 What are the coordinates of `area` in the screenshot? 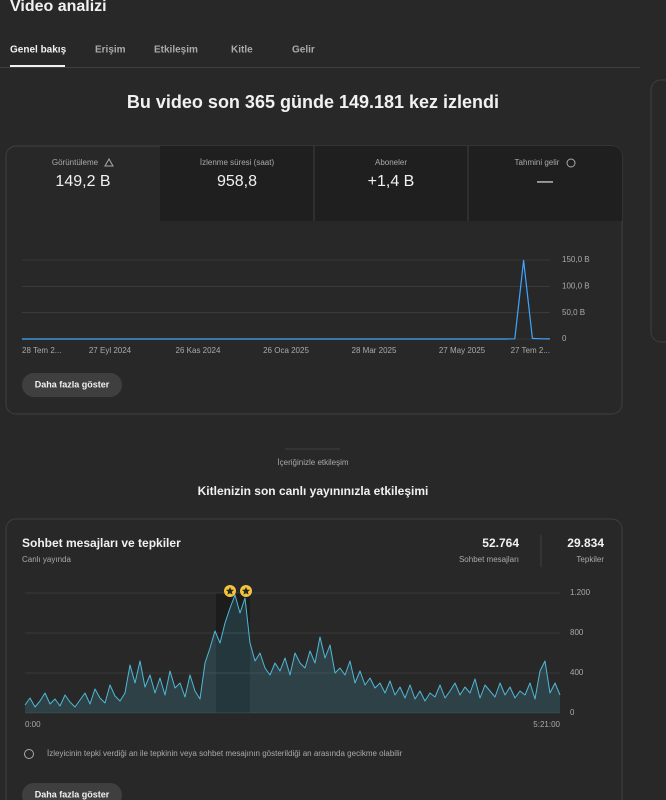 It's located at (292, 654).